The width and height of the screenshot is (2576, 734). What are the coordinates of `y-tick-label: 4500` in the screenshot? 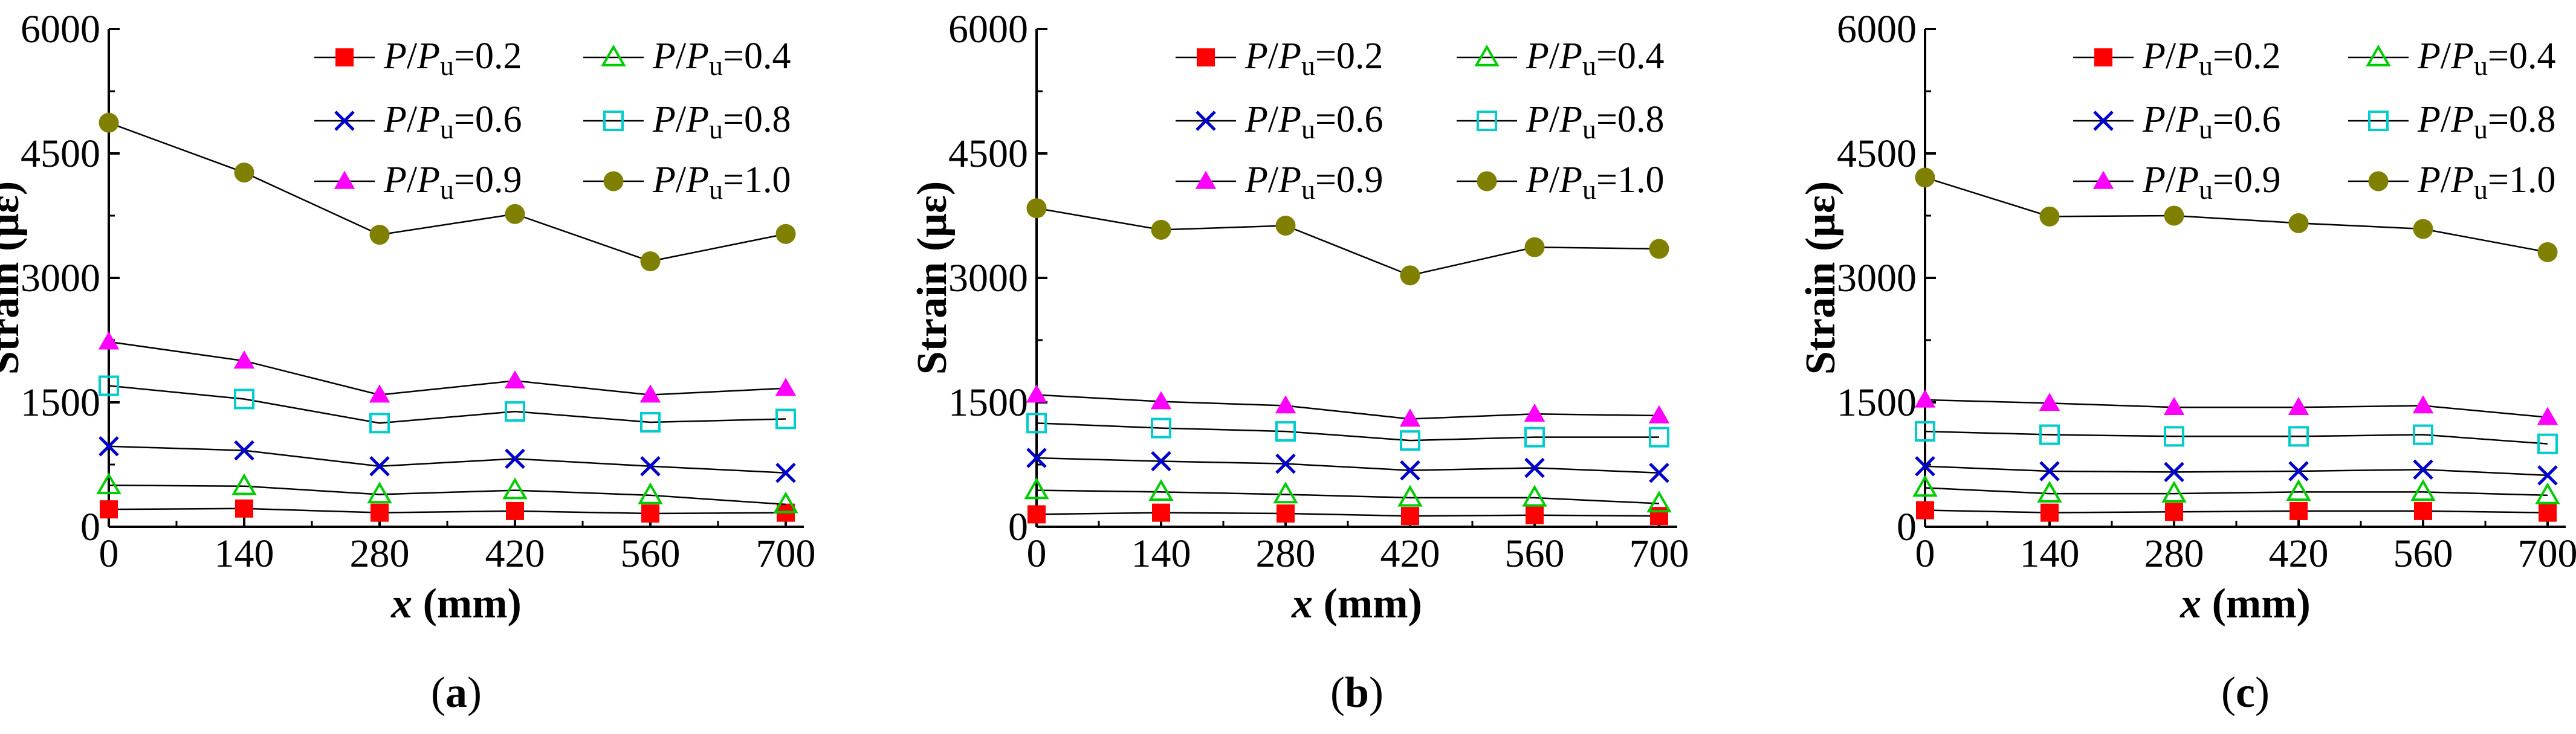 It's located at (60, 154).